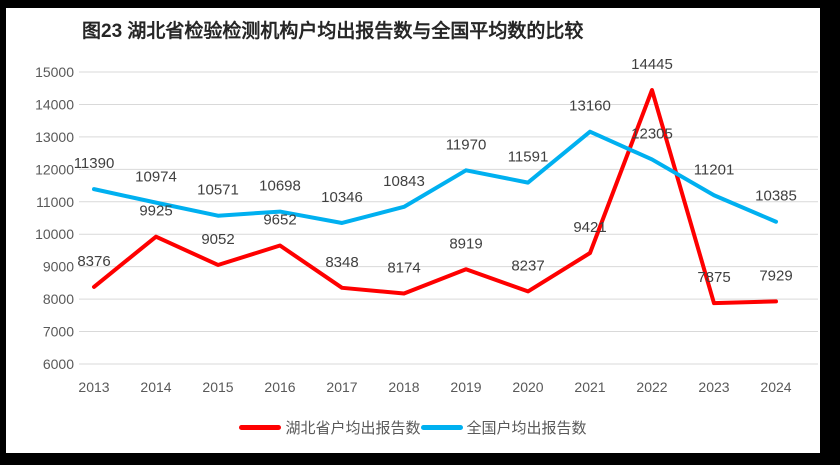 The image size is (840, 465). Describe the element at coordinates (776, 196) in the screenshot. I see `data-label: 10385` at that location.